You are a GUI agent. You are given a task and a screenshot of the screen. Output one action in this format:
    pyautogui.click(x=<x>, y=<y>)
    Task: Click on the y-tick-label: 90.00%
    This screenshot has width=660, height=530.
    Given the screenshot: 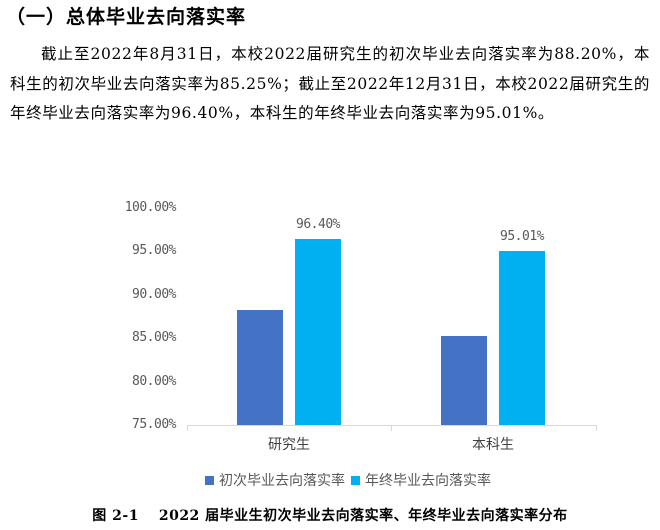 What is the action you would take?
    pyautogui.click(x=154, y=294)
    